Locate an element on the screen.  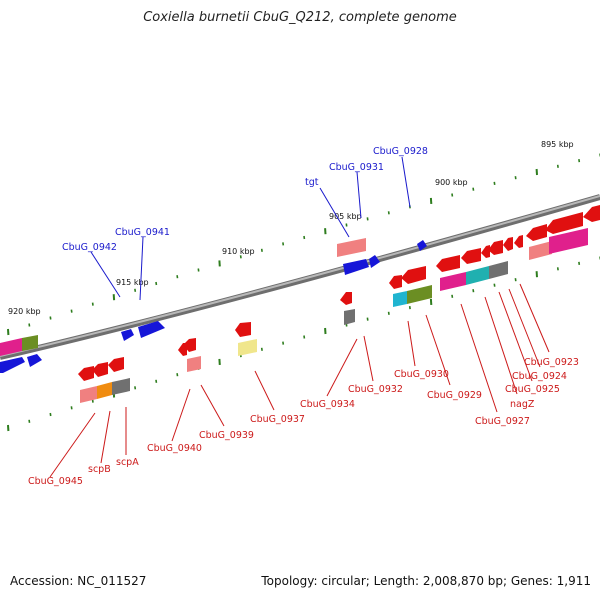
scale-label-900: 900 kbp is located at coordinates (451, 182).